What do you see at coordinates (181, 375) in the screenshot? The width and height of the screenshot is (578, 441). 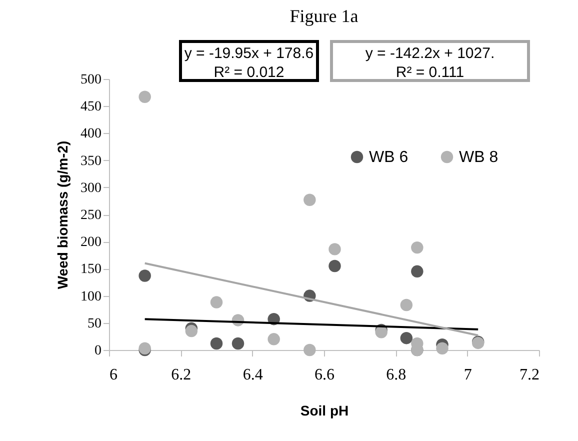 I see `x-tick-label: 6.2` at bounding box center [181, 375].